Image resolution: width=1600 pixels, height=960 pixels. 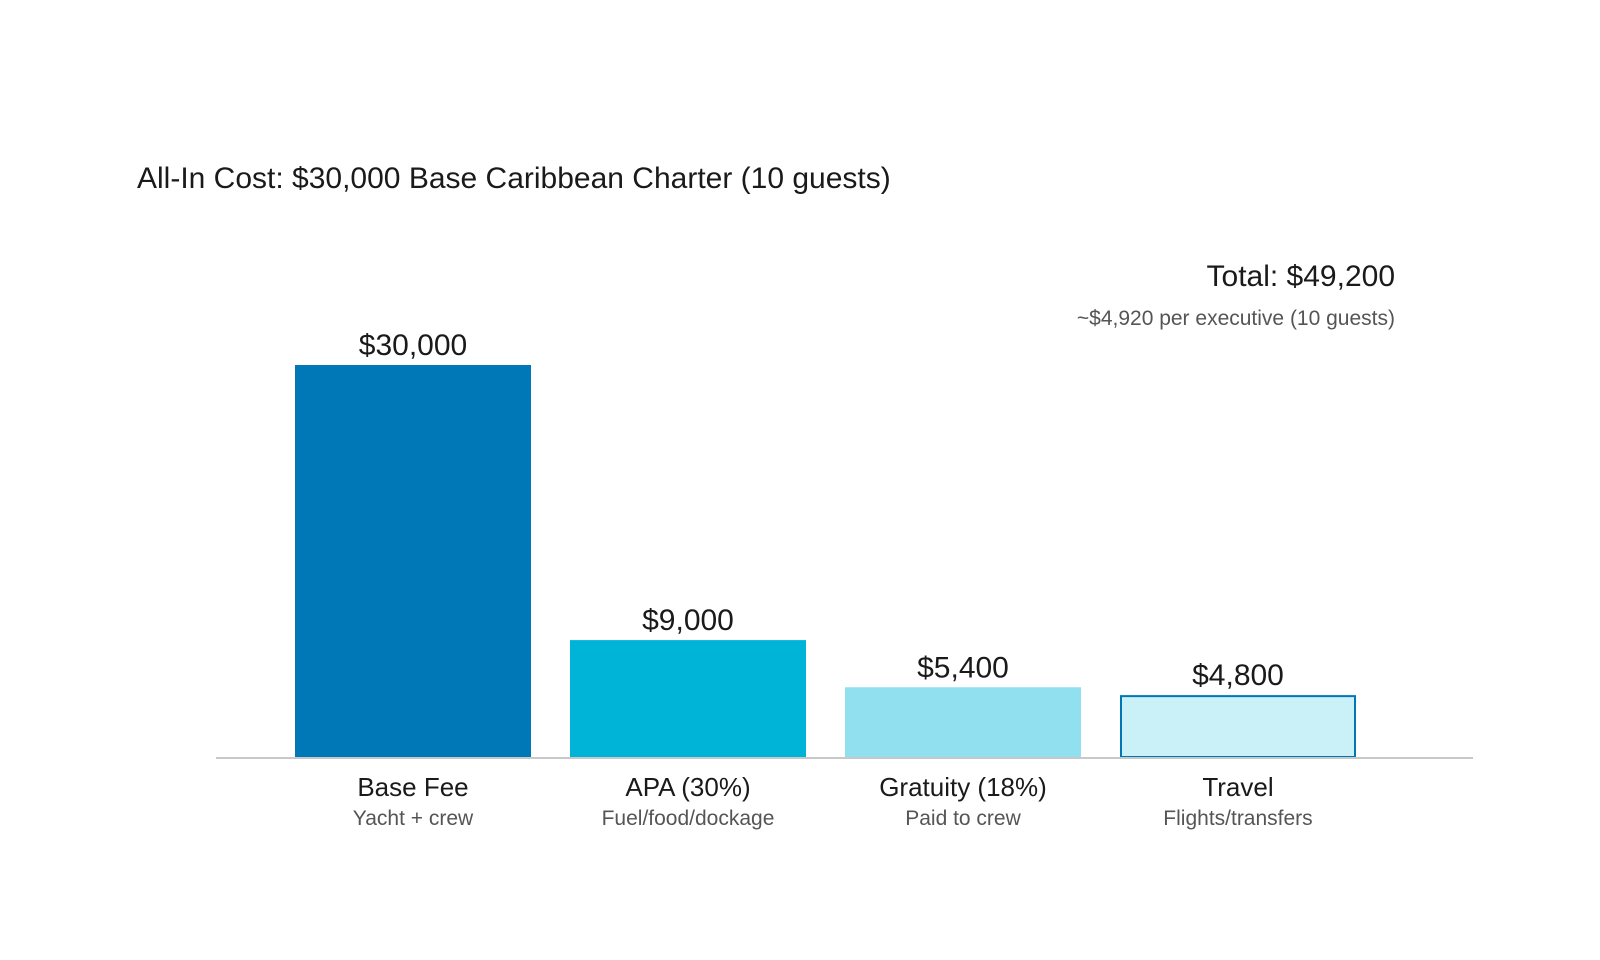 I want to click on value-label-0: $30,000, so click(x=413, y=345).